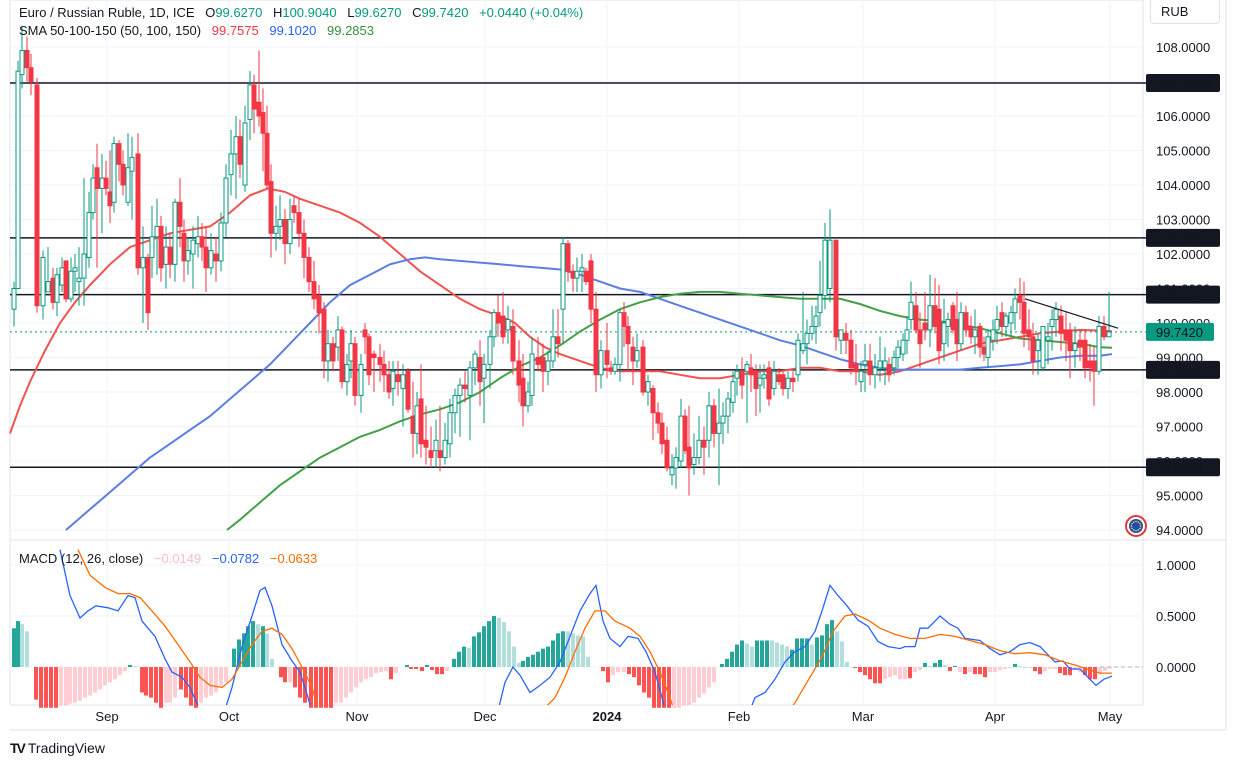 The image size is (1236, 768). Describe the element at coordinates (1179, 467) in the screenshot. I see `svg-text: 95.8204` at that location.